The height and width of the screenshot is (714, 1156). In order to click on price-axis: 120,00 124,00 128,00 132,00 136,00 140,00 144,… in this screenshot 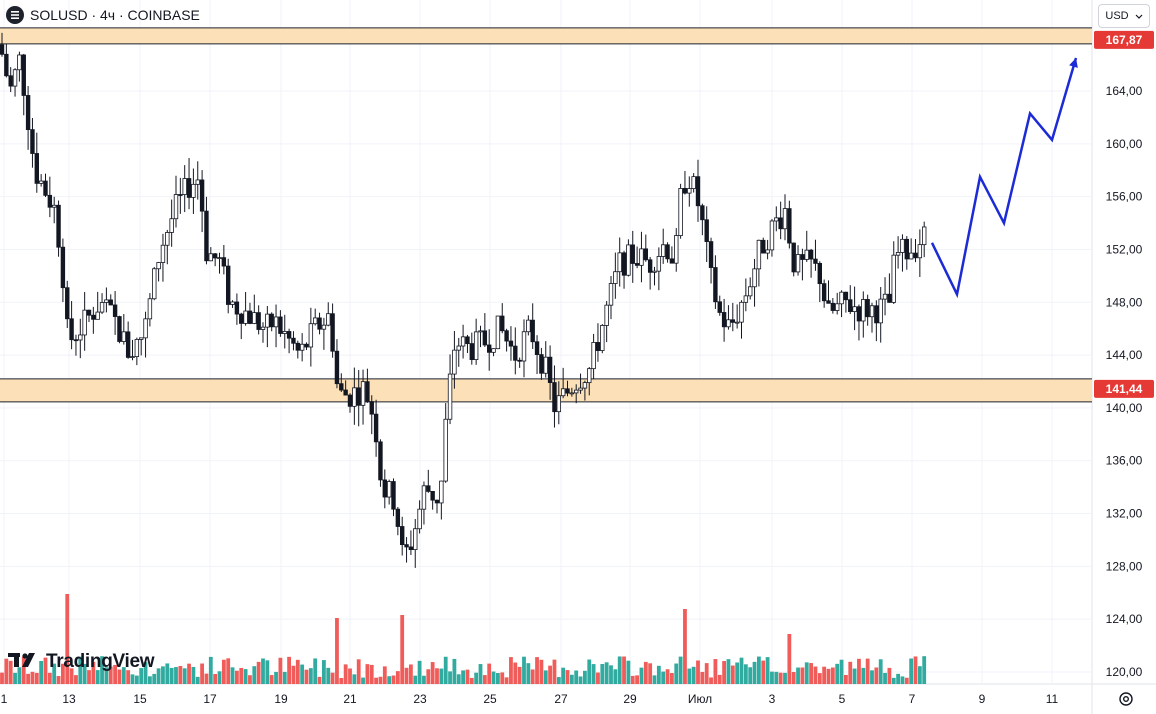, I will do `click(1124, 354)`.